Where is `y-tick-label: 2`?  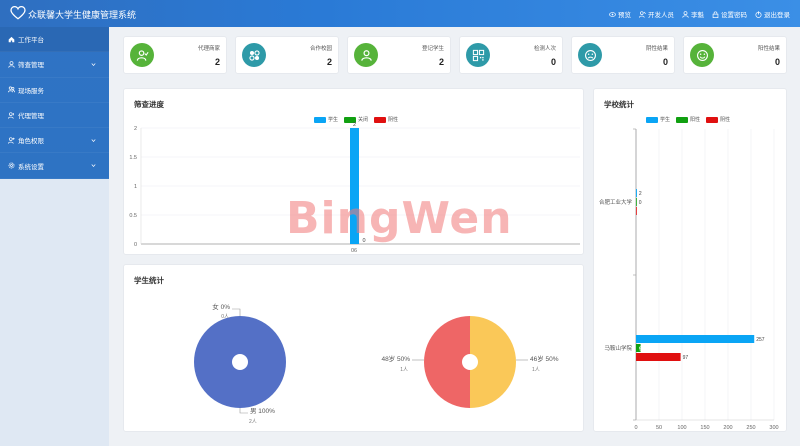
y-tick-label: 2 is located at coordinates (135, 129).